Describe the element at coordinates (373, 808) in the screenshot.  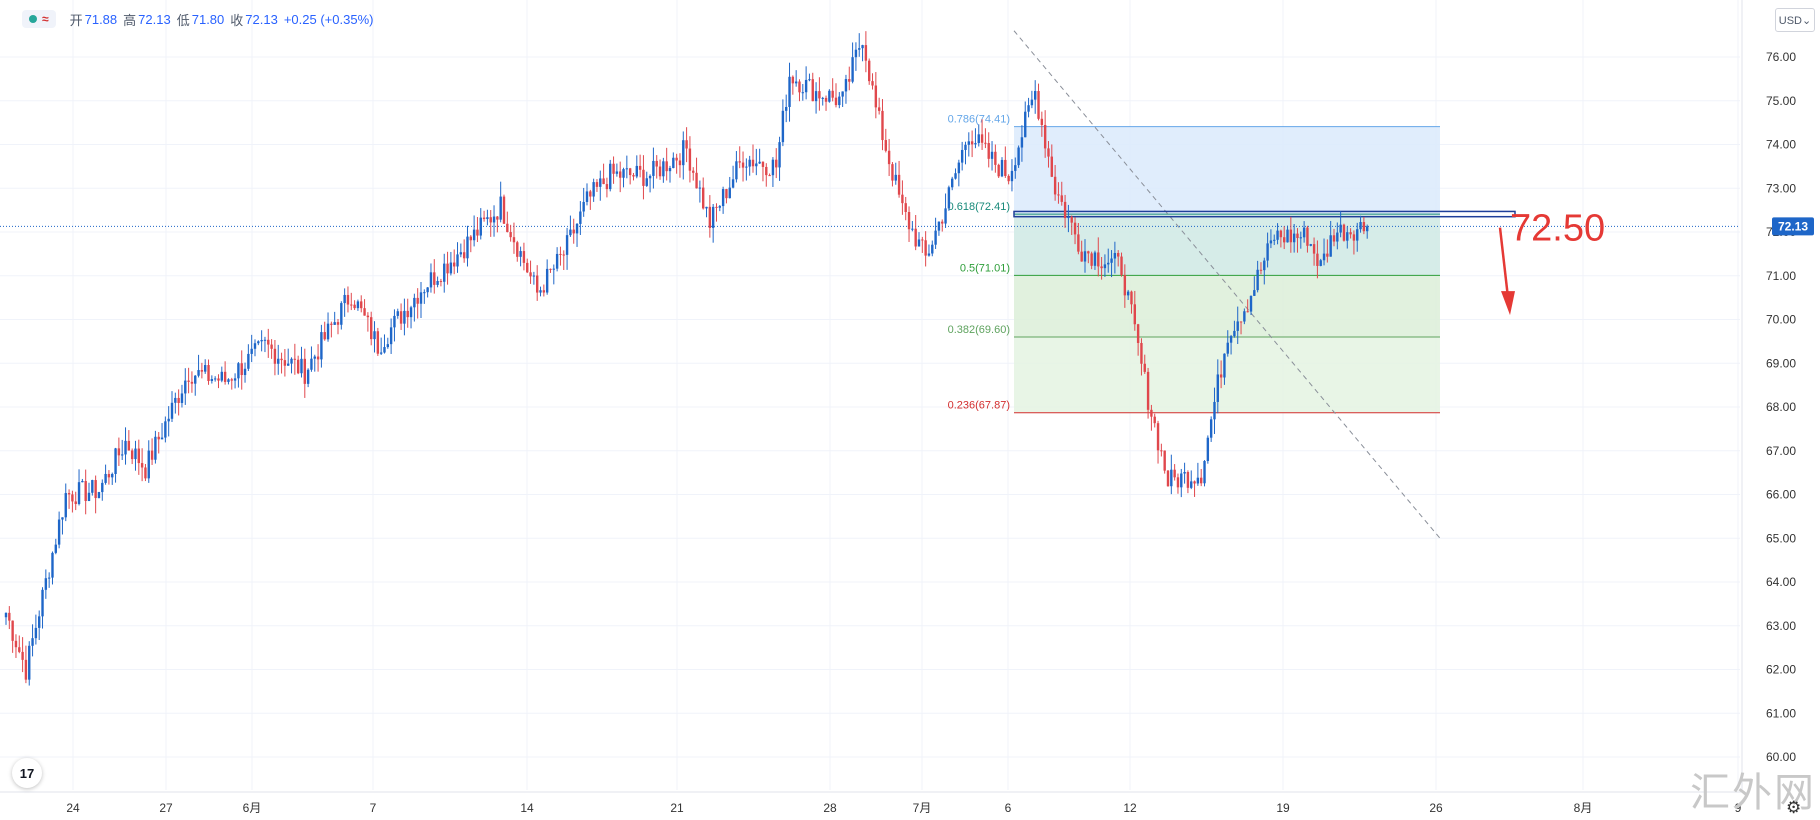
I see `x-tick-label: 7` at that location.